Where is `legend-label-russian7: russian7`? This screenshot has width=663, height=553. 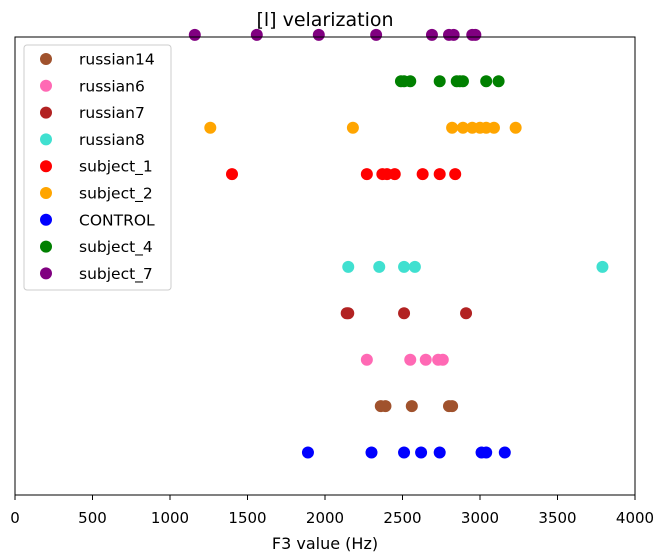
legend-label-russian7: russian7 is located at coordinates (112, 113).